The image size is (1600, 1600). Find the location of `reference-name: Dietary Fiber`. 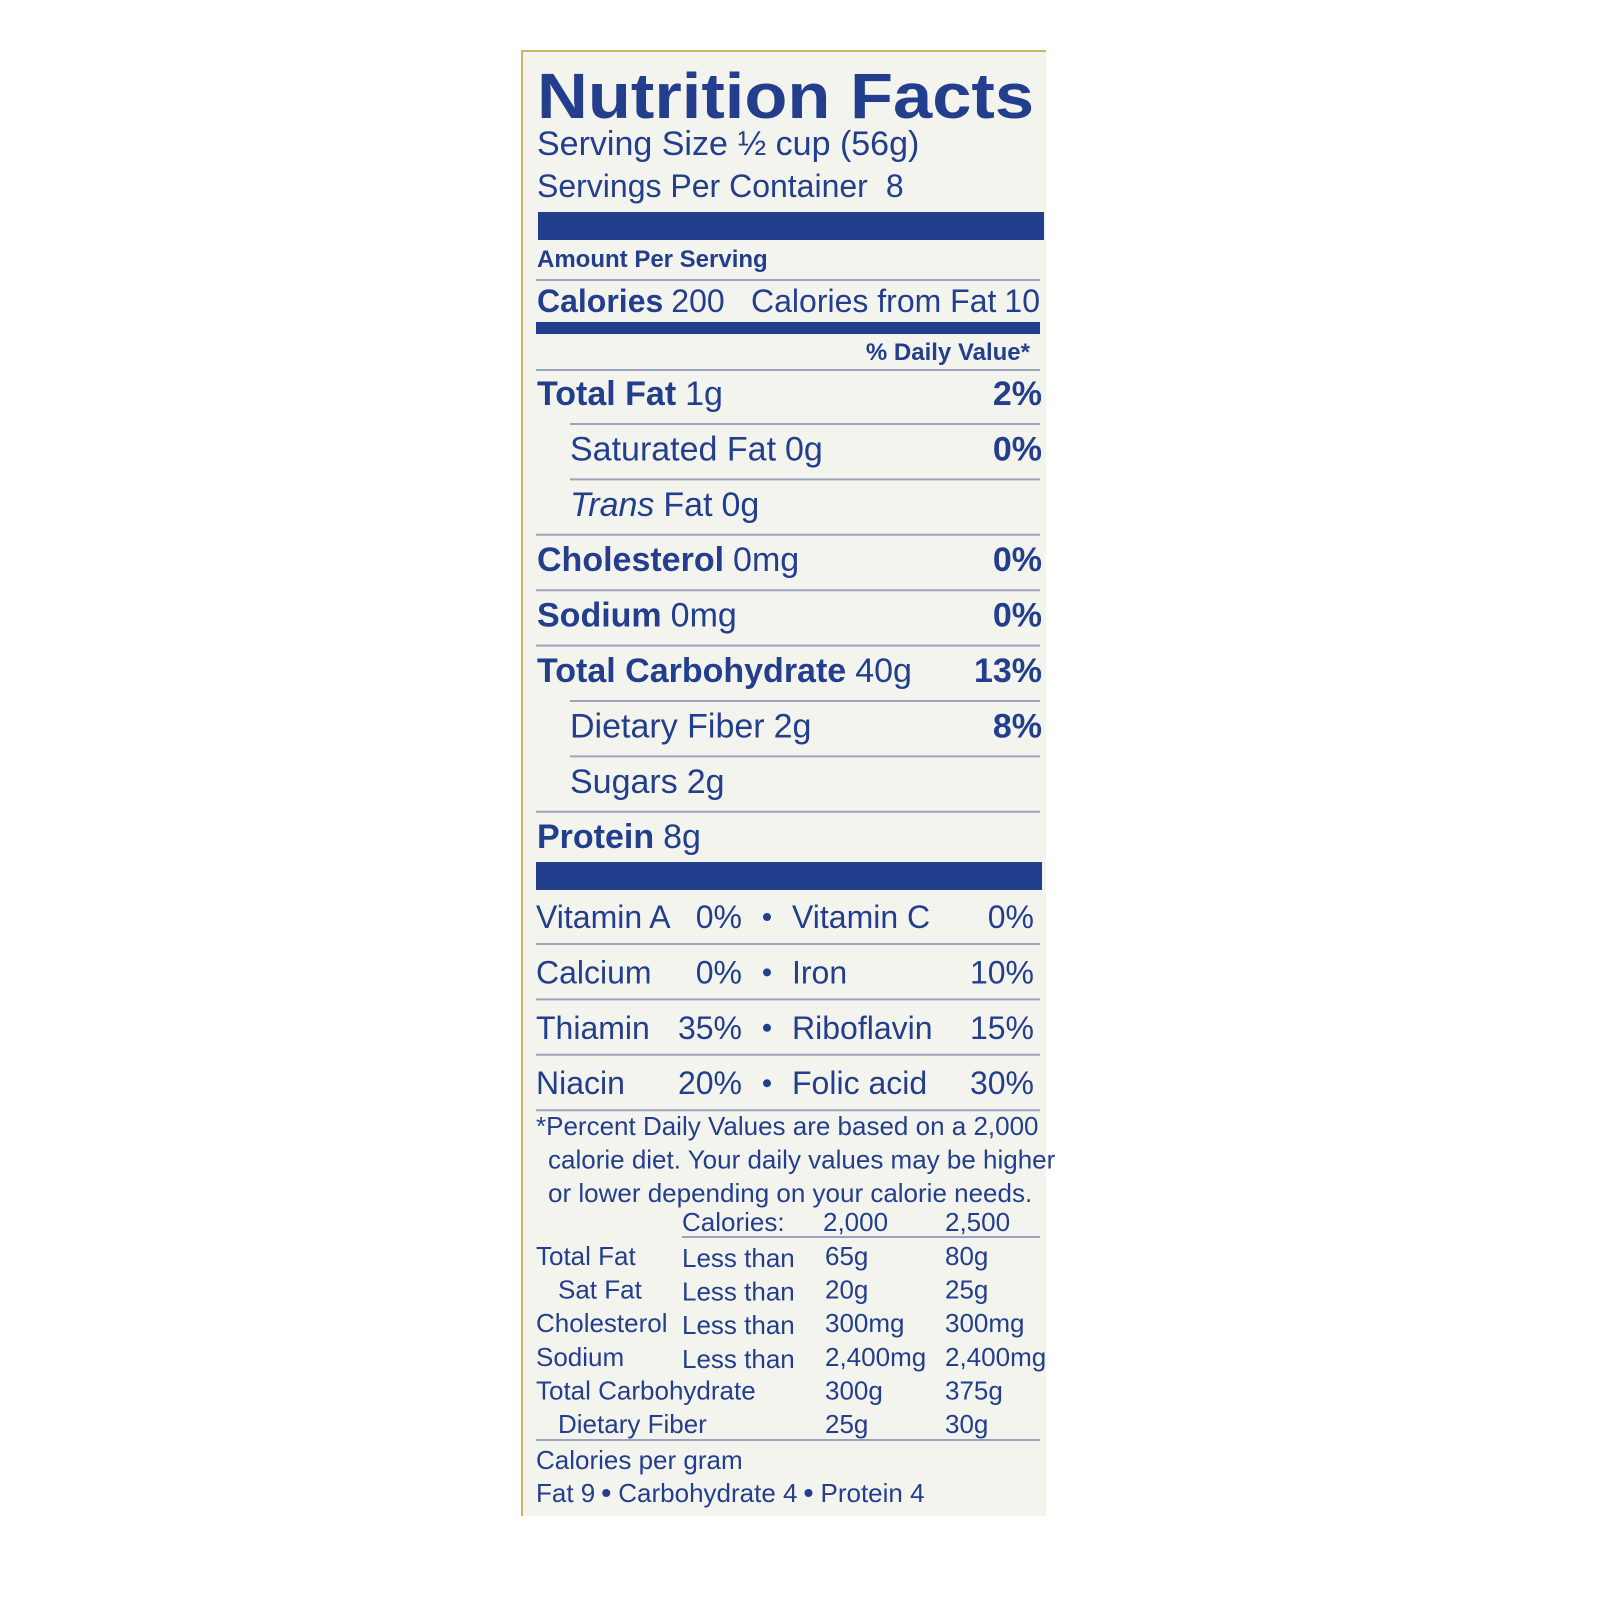

reference-name: Dietary Fiber is located at coordinates (632, 1424).